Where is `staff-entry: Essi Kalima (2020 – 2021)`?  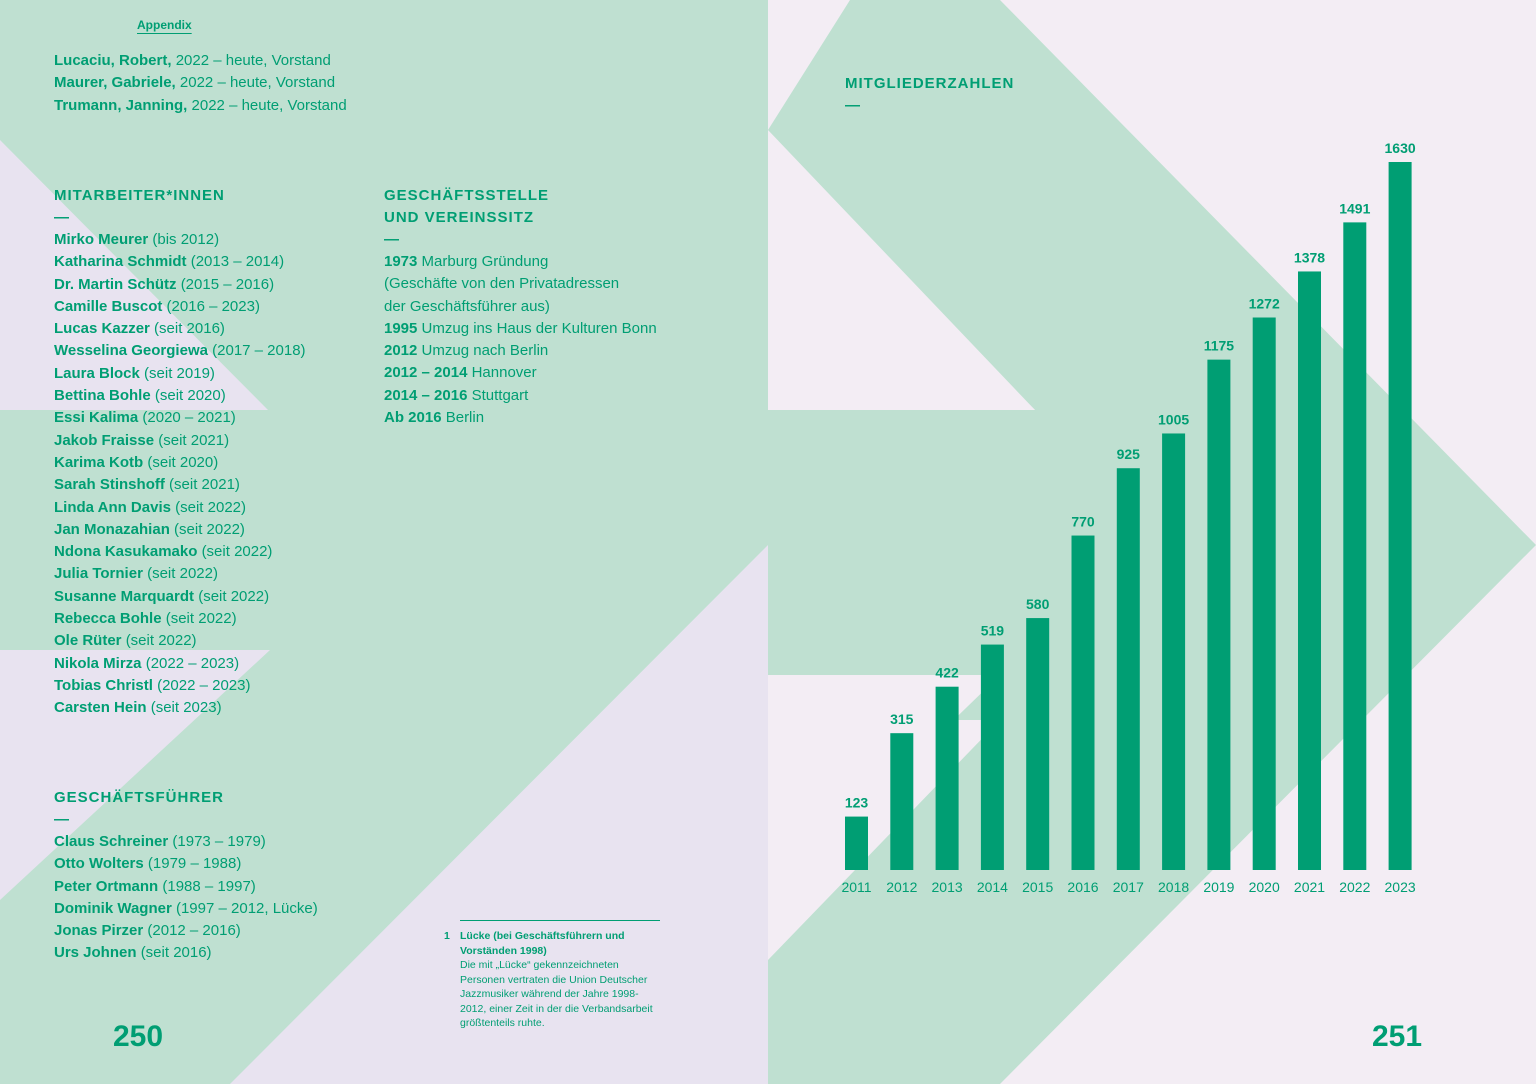 staff-entry: Essi Kalima (2020 – 2021) is located at coordinates (180, 418).